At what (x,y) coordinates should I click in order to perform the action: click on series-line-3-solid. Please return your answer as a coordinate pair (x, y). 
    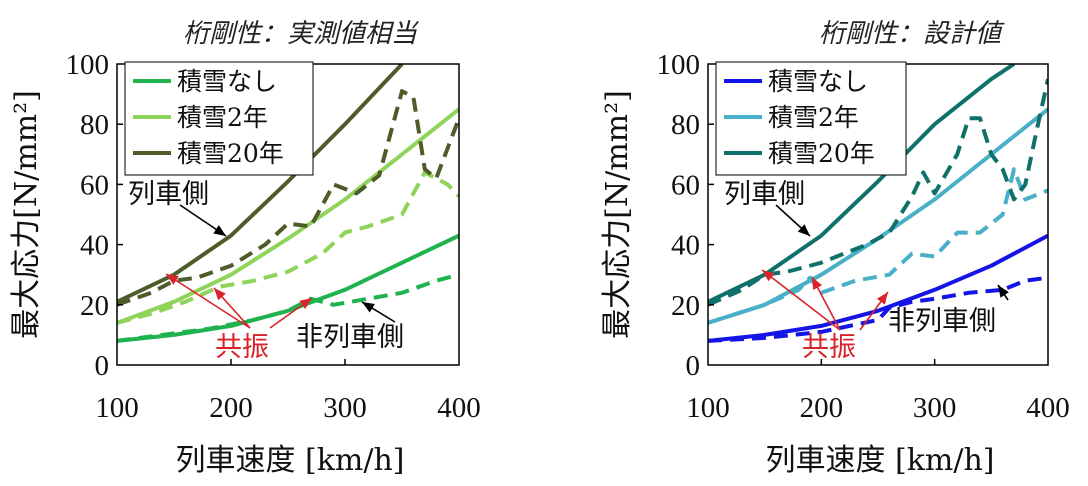
    Looking at the image, I should click on (260, 184).